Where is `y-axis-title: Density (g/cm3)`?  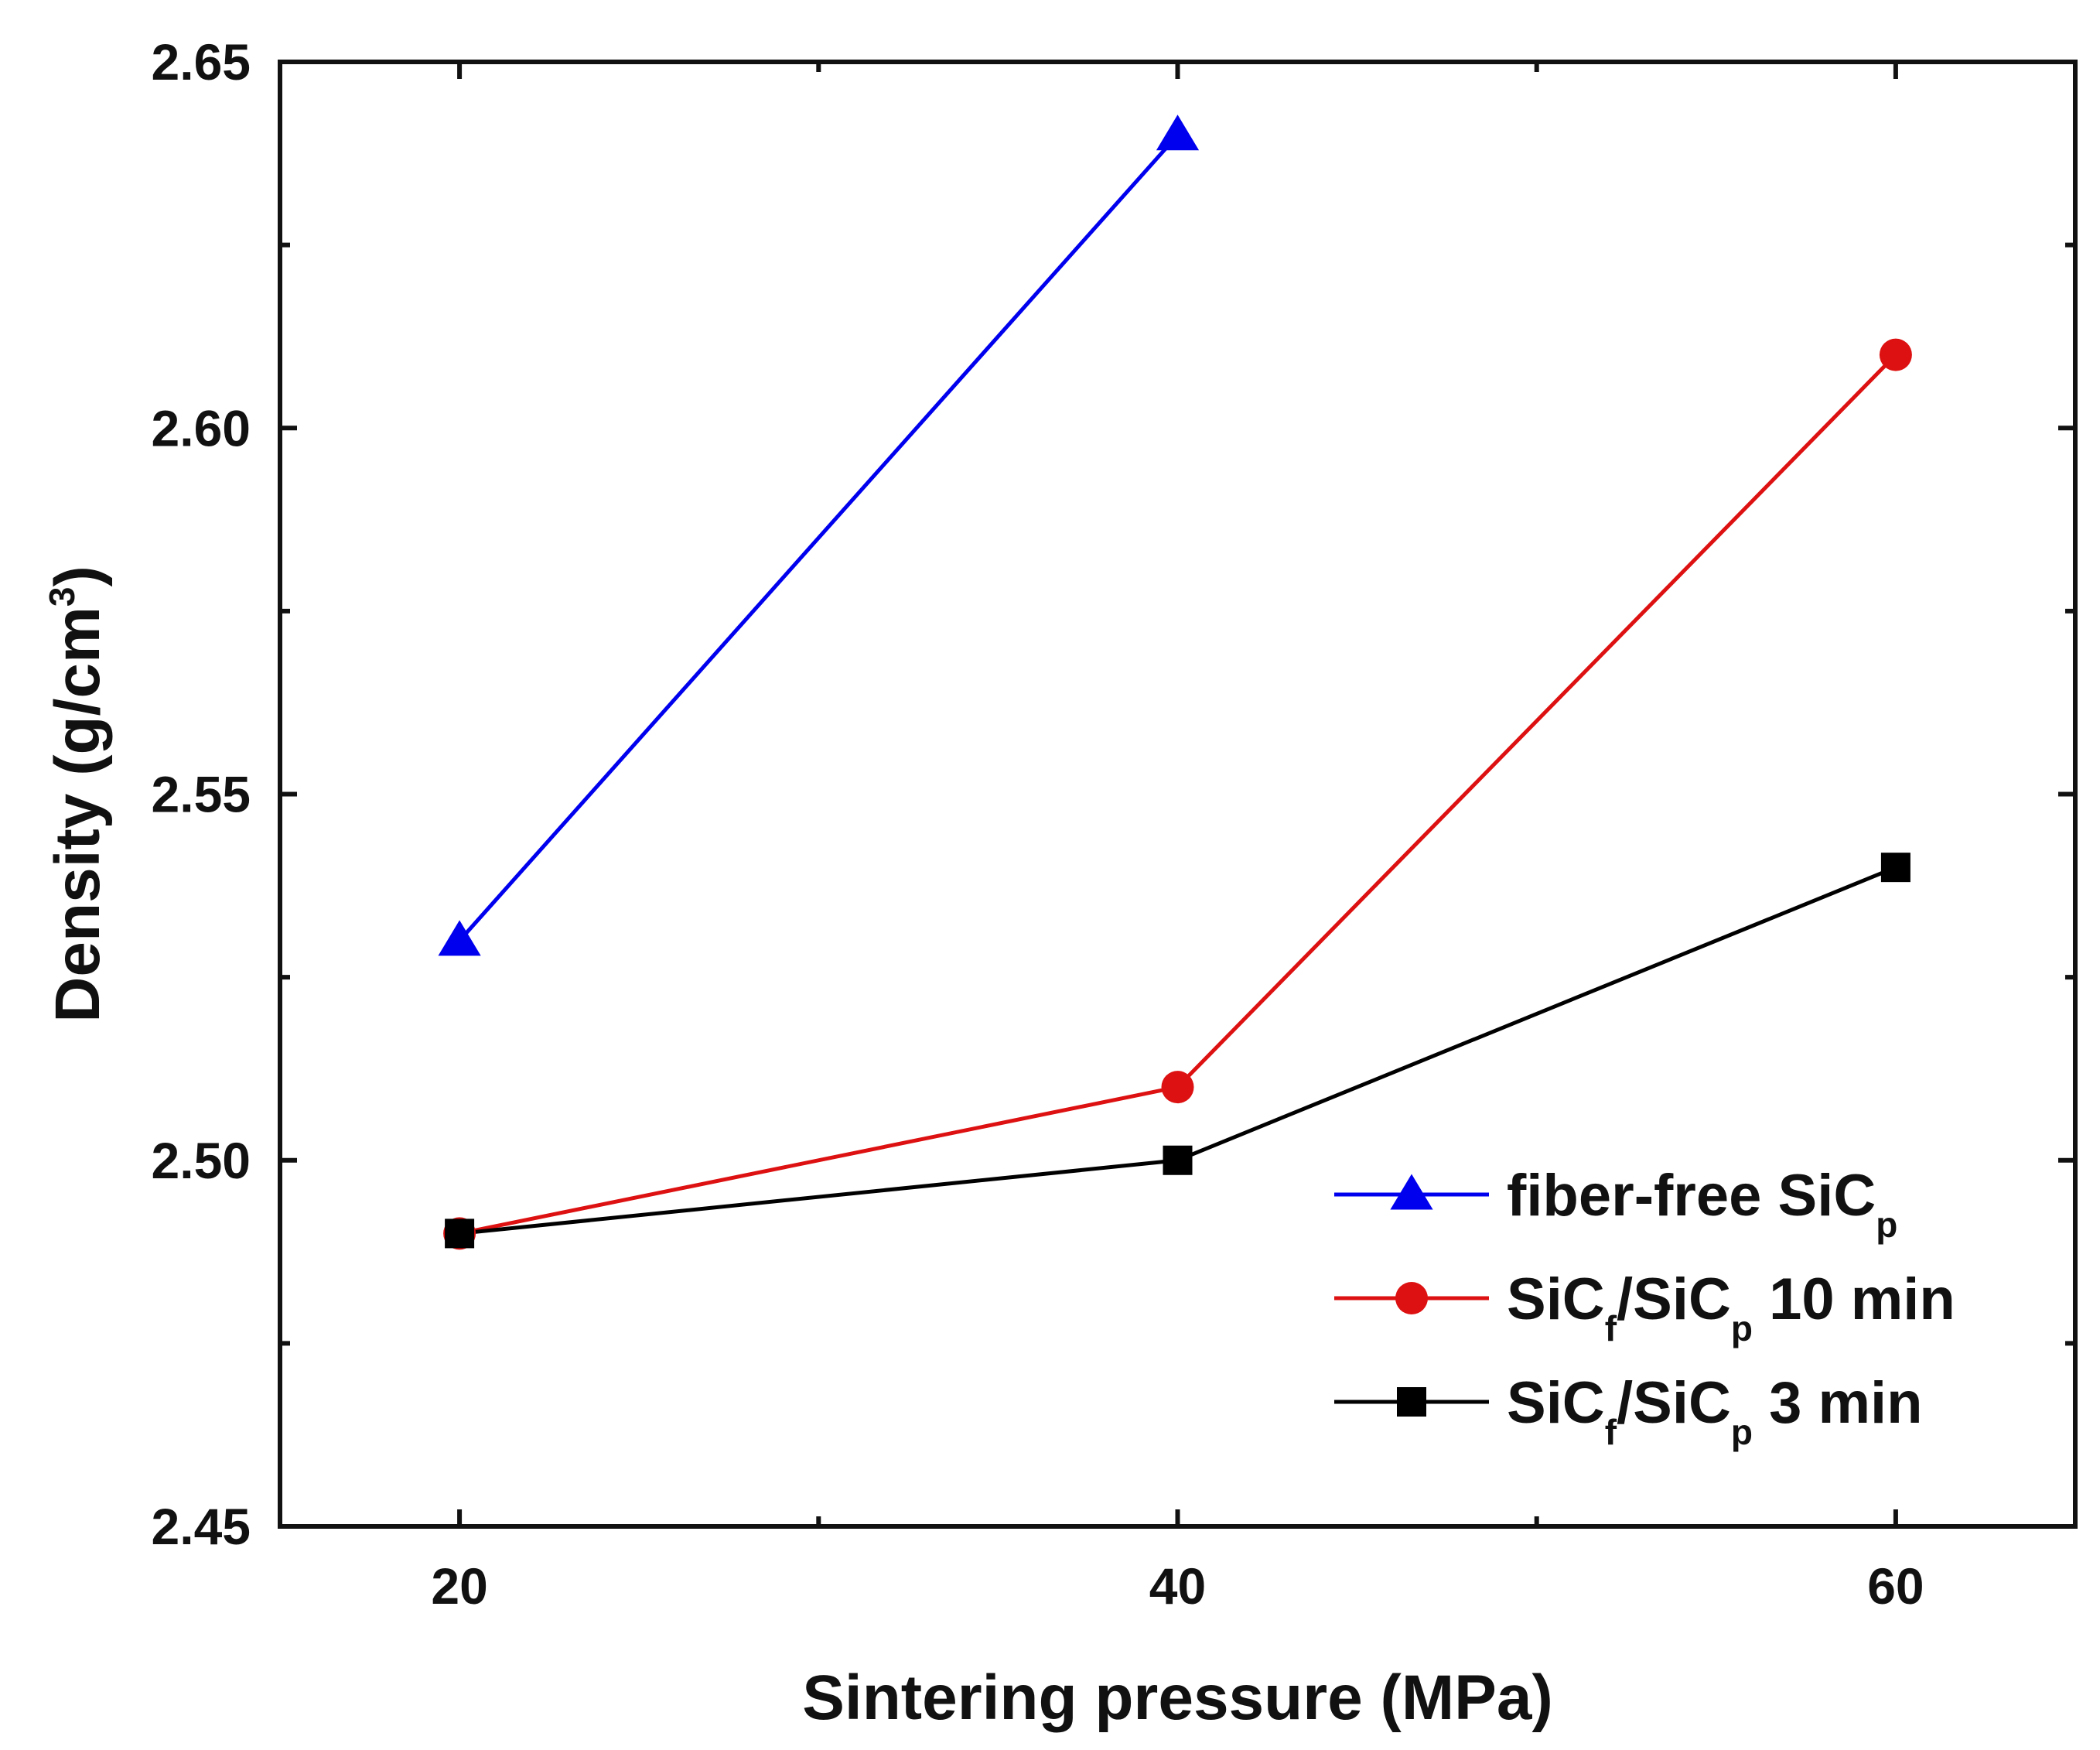
y-axis-title: Density (g/cm3) is located at coordinates (78, 794).